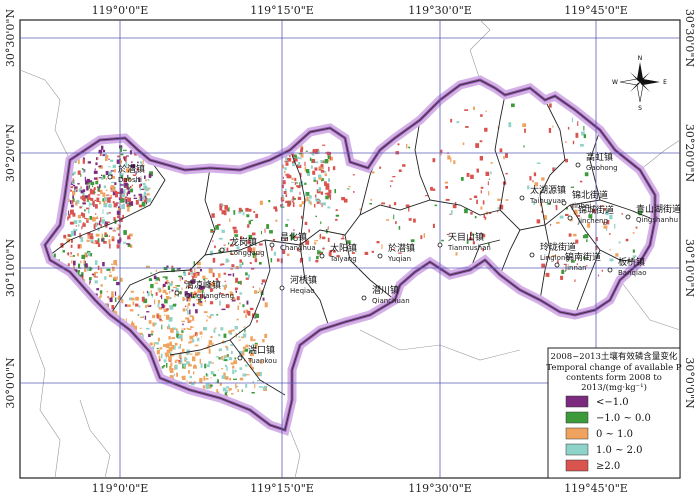  I want to click on legend-label: 1.0 ~ 2.0, so click(619, 450).